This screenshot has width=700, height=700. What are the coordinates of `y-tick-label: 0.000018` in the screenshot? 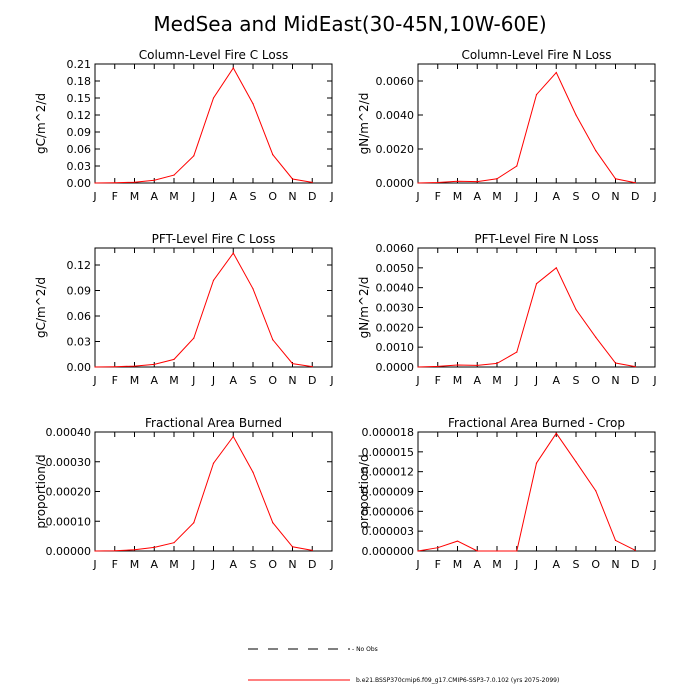 It's located at (388, 432).